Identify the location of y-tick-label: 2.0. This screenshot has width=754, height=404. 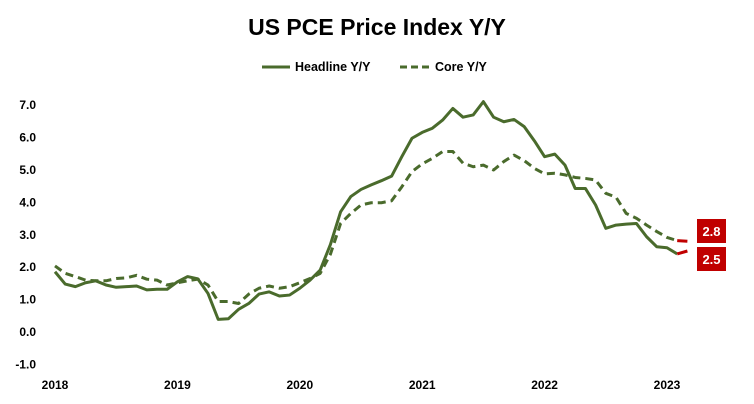
(27, 267).